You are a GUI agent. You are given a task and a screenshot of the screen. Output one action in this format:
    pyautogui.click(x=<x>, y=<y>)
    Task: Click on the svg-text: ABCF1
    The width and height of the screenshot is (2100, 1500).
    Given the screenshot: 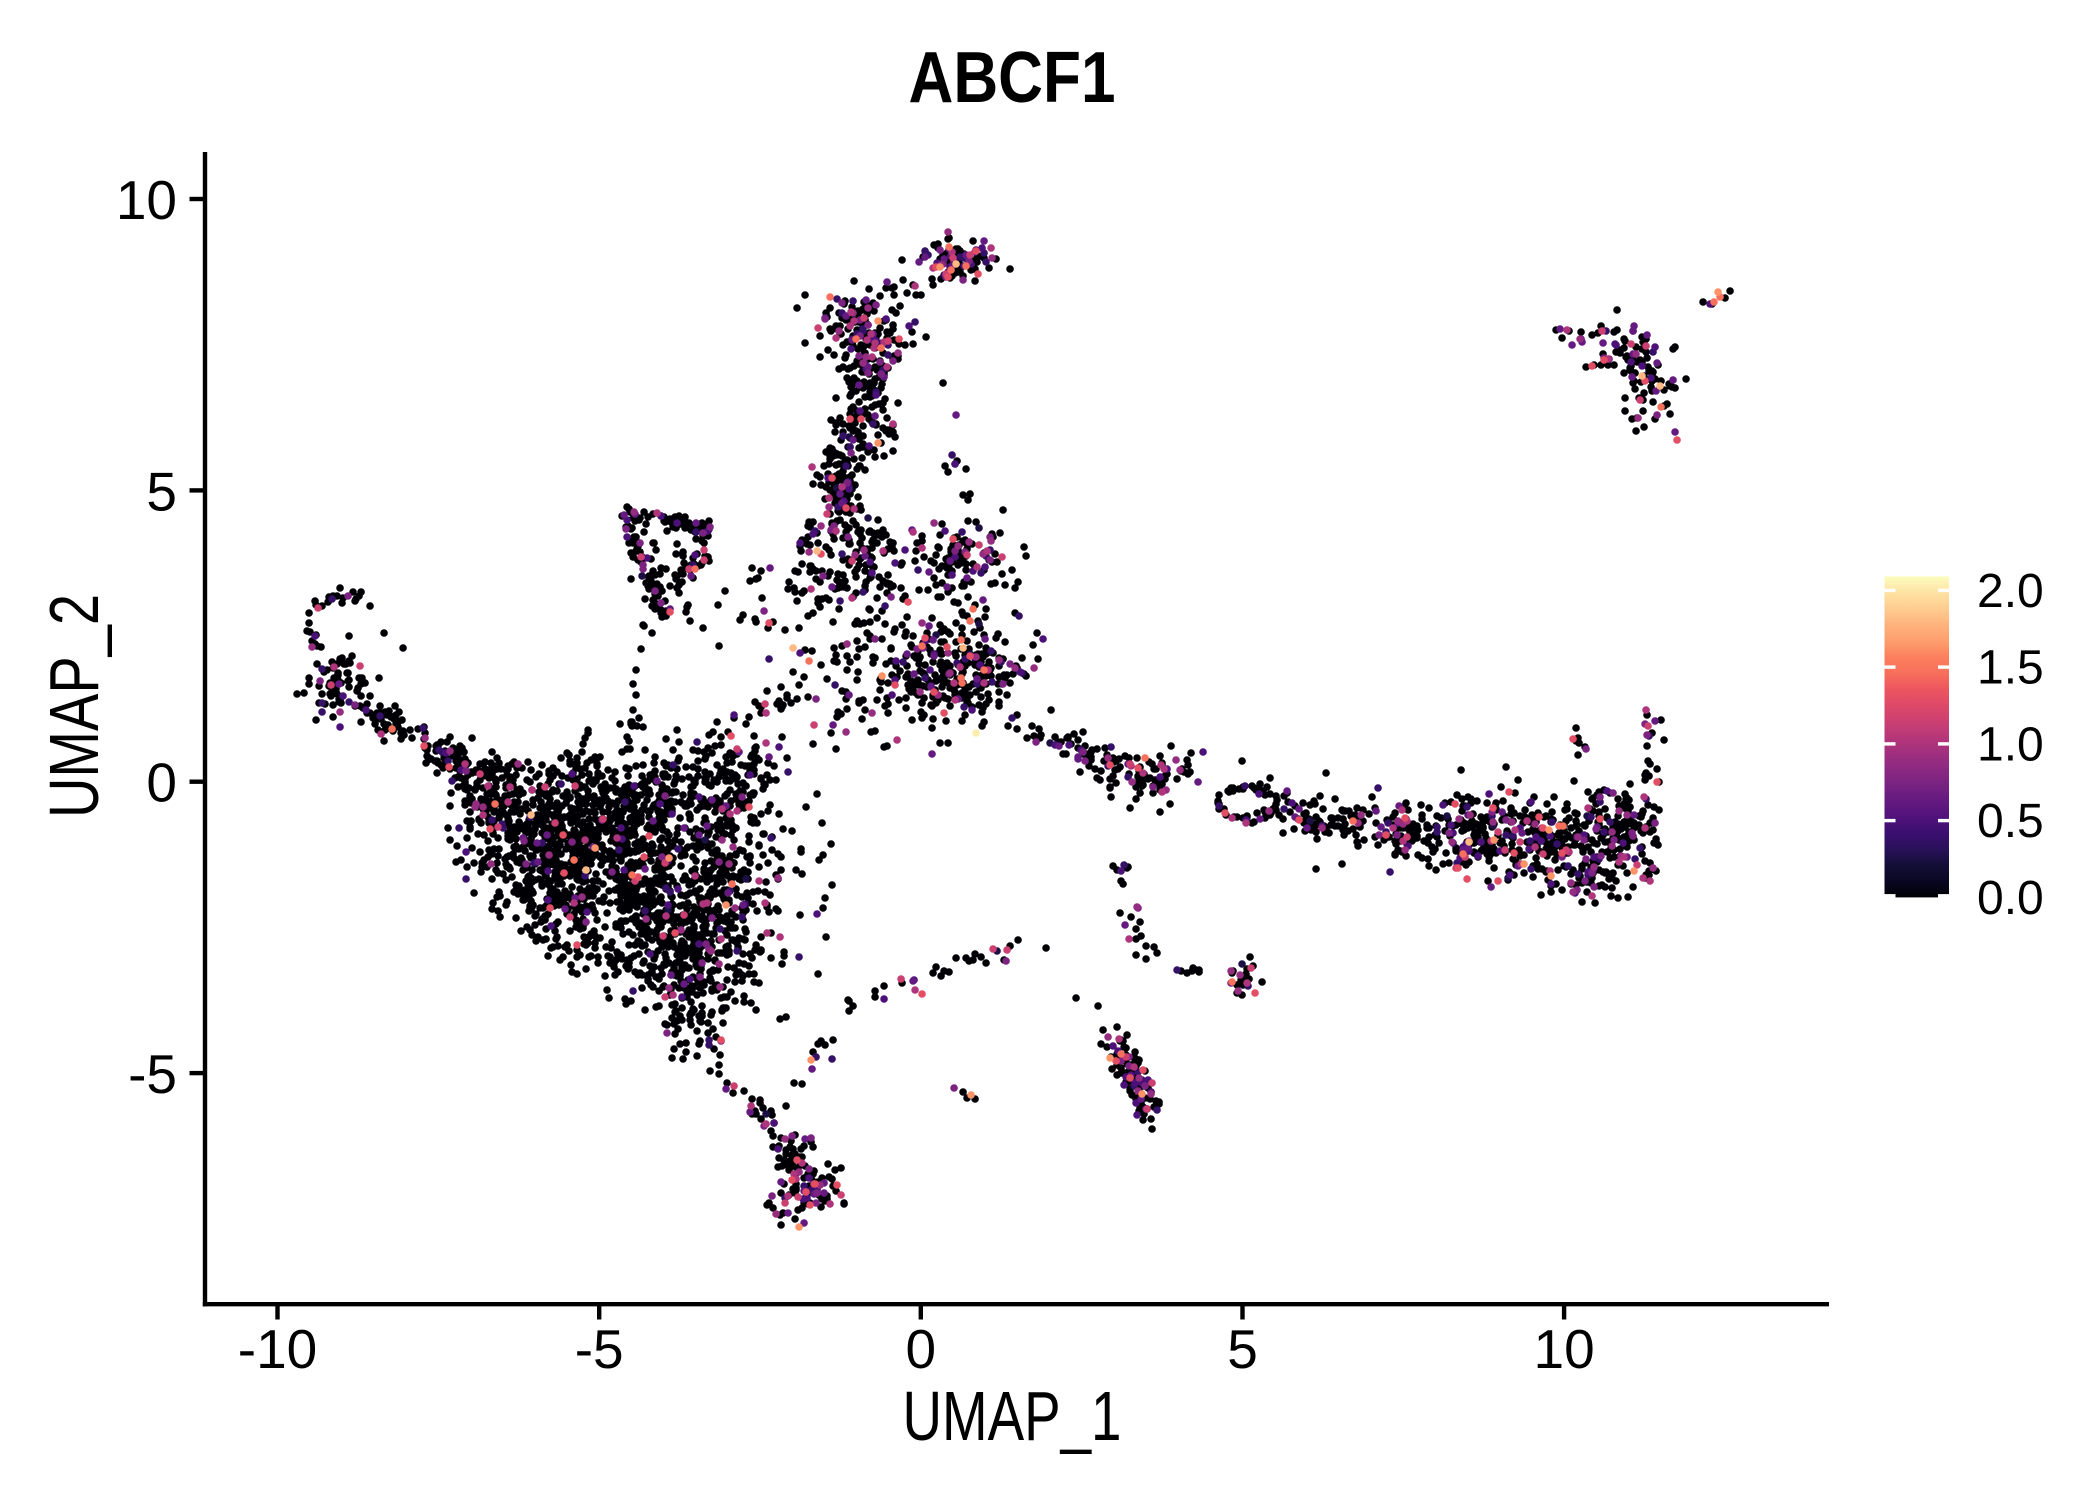 What is the action you would take?
    pyautogui.click(x=1012, y=78)
    